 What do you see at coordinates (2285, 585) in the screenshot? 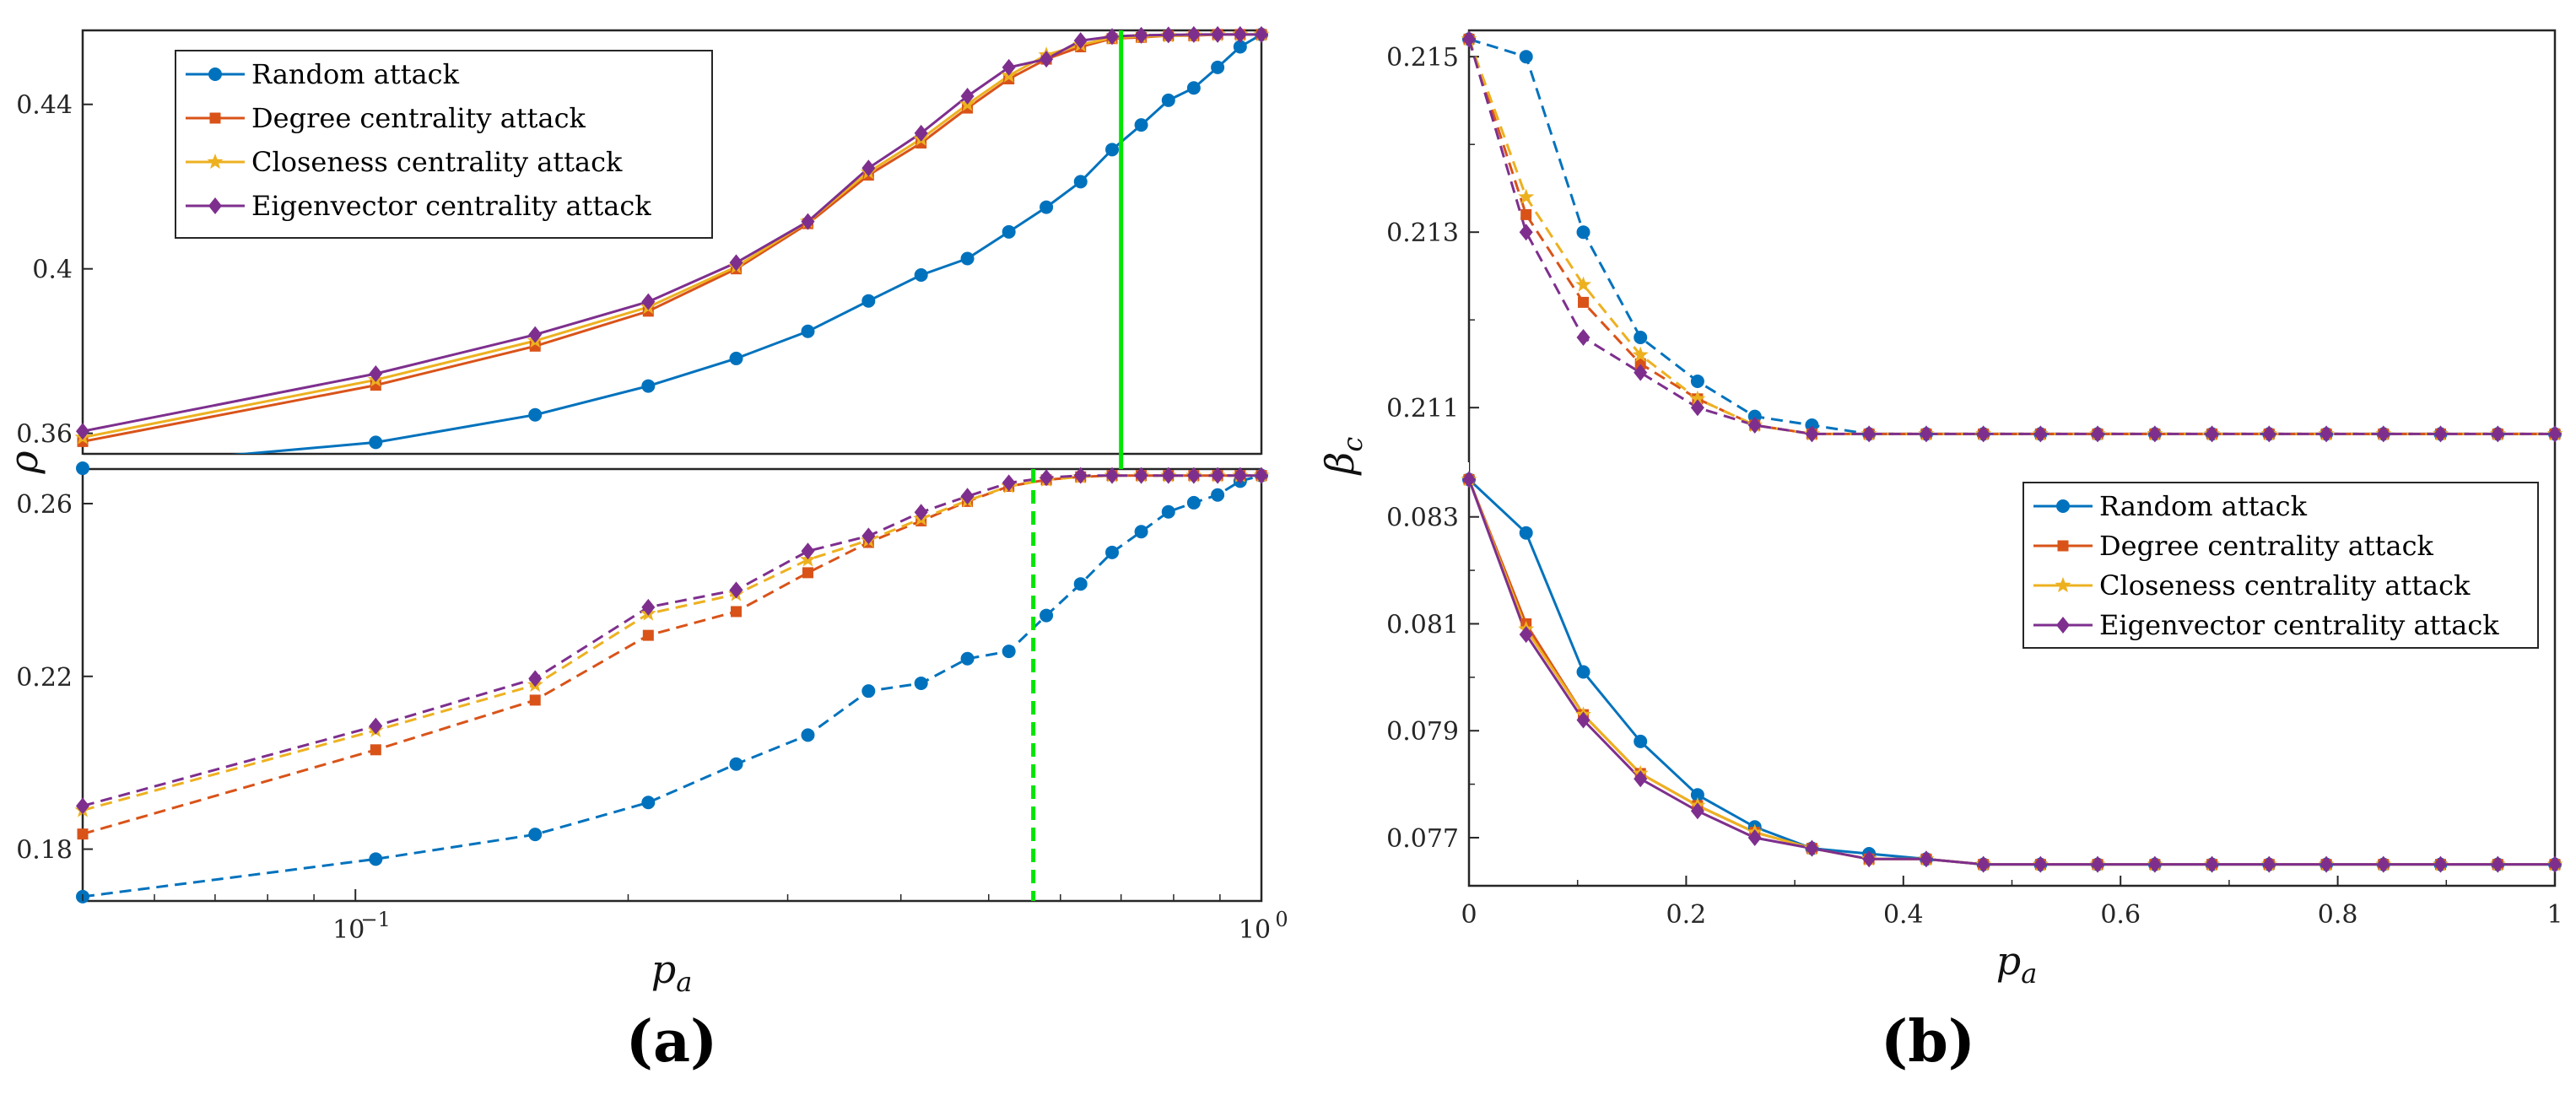
I see `b-legend-label-closeness: Closeness centrality attack` at bounding box center [2285, 585].